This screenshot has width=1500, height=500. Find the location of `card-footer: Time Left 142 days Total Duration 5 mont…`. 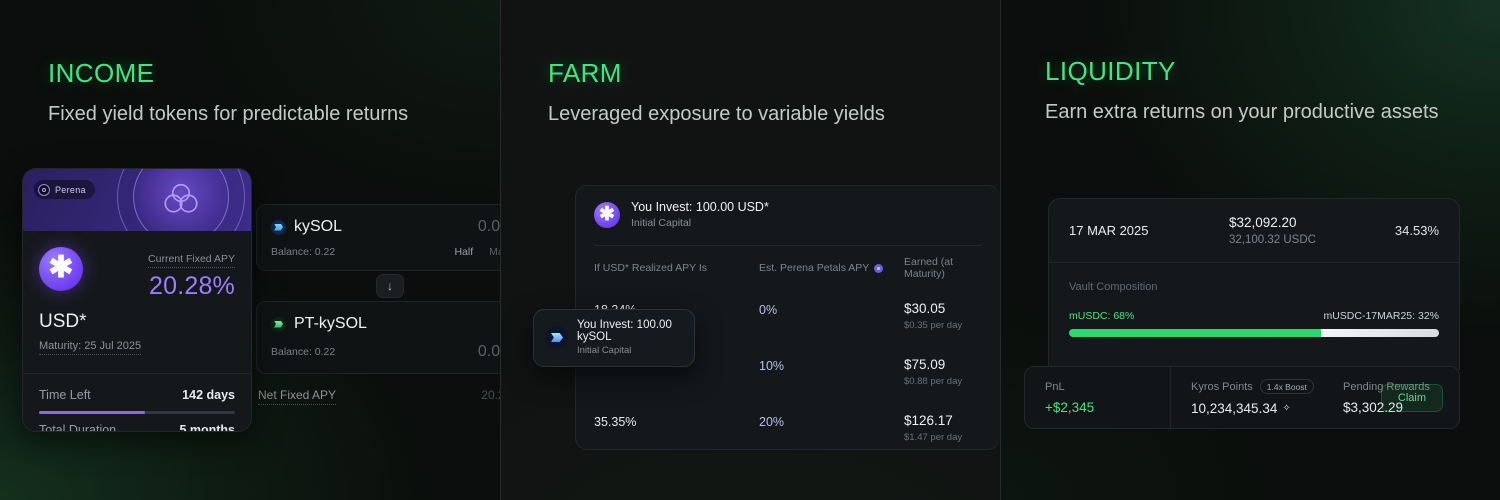

card-footer: Time Left 142 days Total Duration 5 mont… is located at coordinates (137, 402).